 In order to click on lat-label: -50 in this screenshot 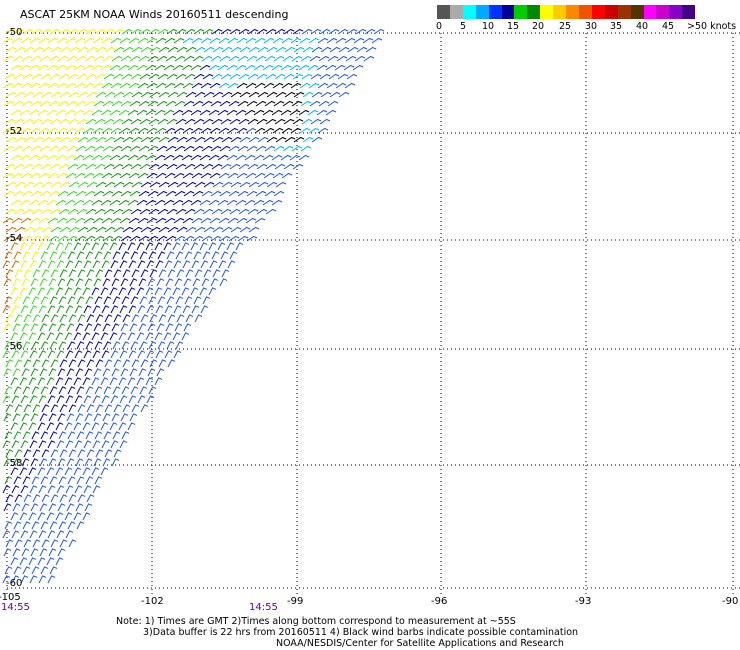, I will do `click(14, 32)`.